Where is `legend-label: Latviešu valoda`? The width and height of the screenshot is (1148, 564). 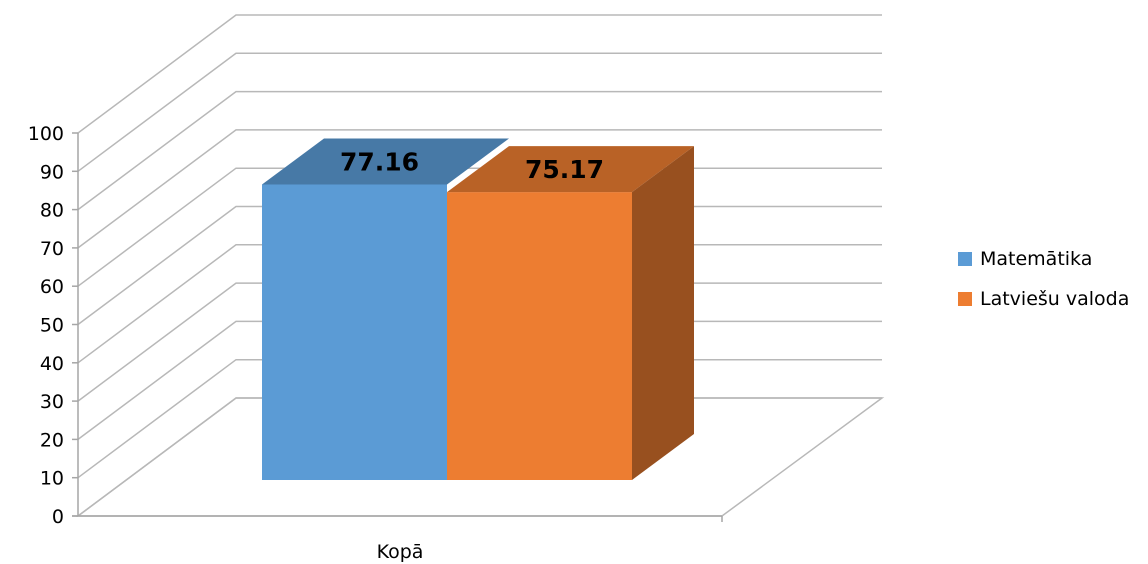
legend-label: Latviešu valoda is located at coordinates (1054, 299).